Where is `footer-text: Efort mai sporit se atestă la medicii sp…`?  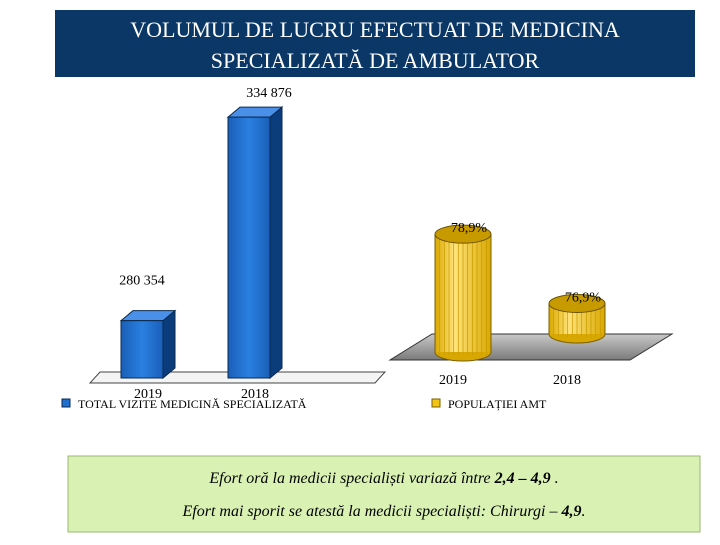
footer-text: Efort mai sporit se atestă la medicii sp… is located at coordinates (372, 511).